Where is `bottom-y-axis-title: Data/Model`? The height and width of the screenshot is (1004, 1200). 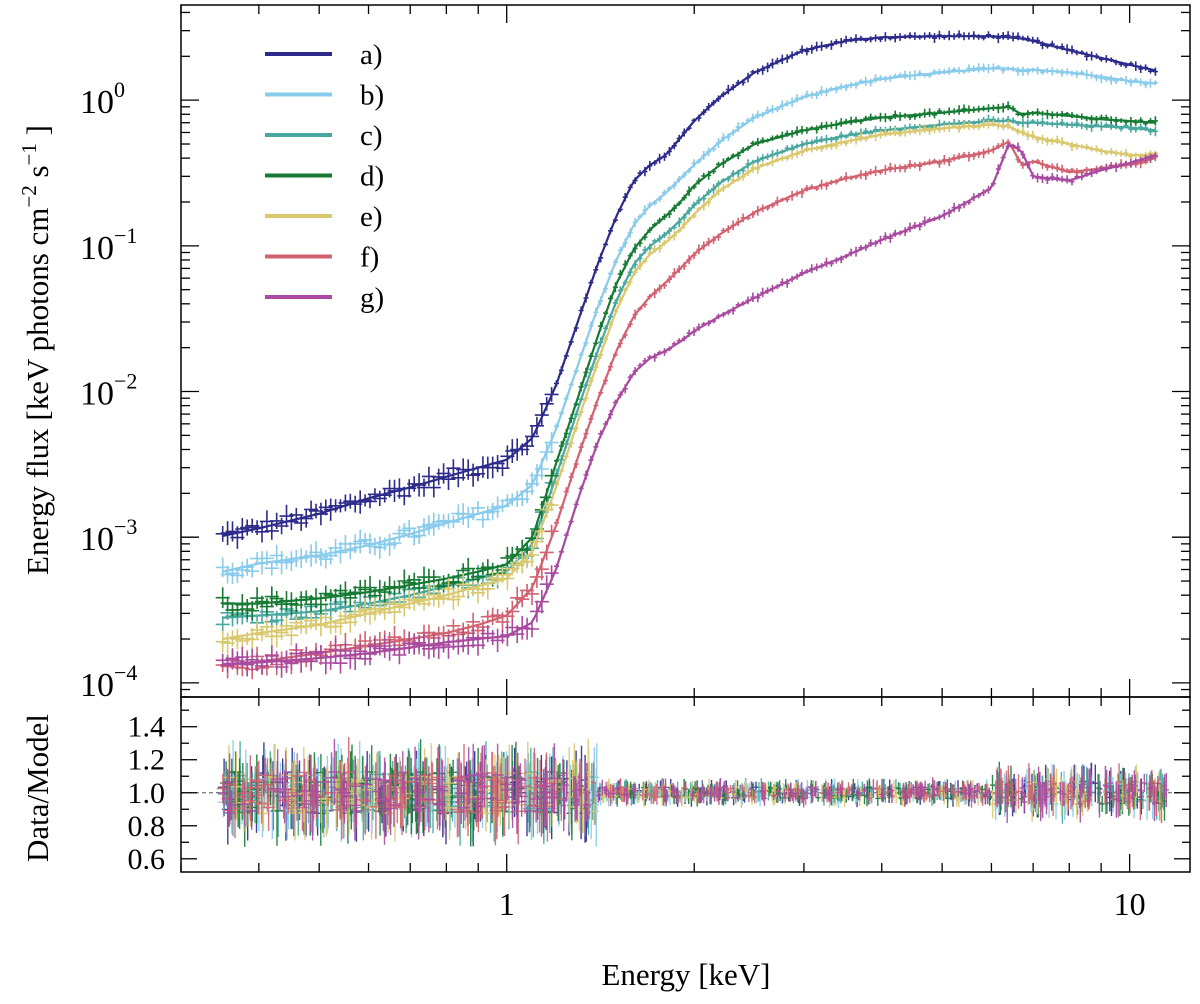
bottom-y-axis-title: Data/Model is located at coordinates (37, 788).